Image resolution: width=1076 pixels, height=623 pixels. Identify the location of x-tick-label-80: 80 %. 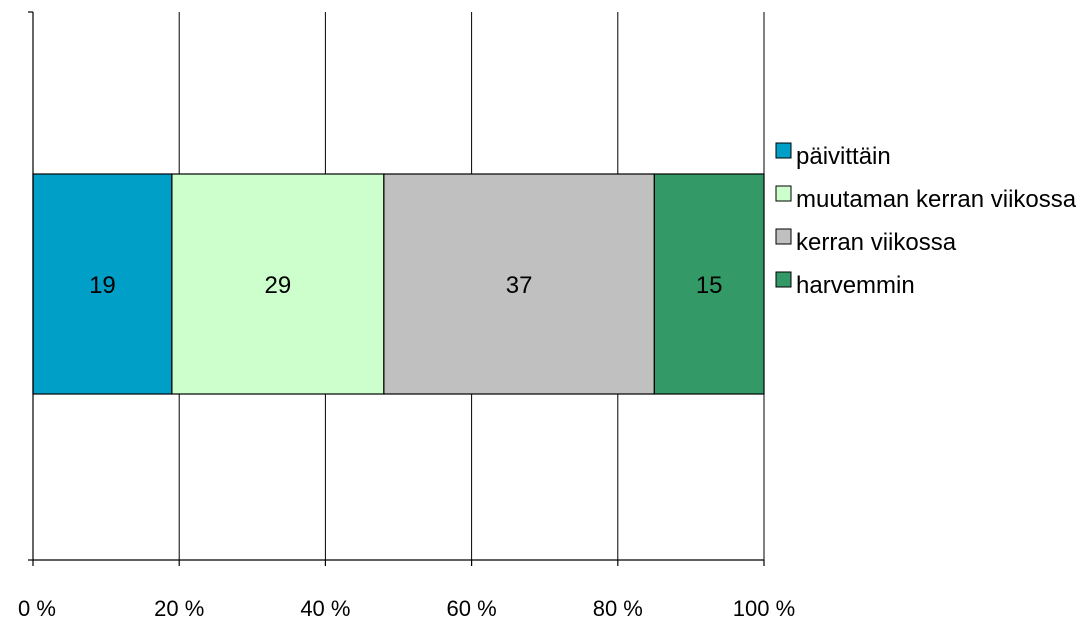
(618, 608).